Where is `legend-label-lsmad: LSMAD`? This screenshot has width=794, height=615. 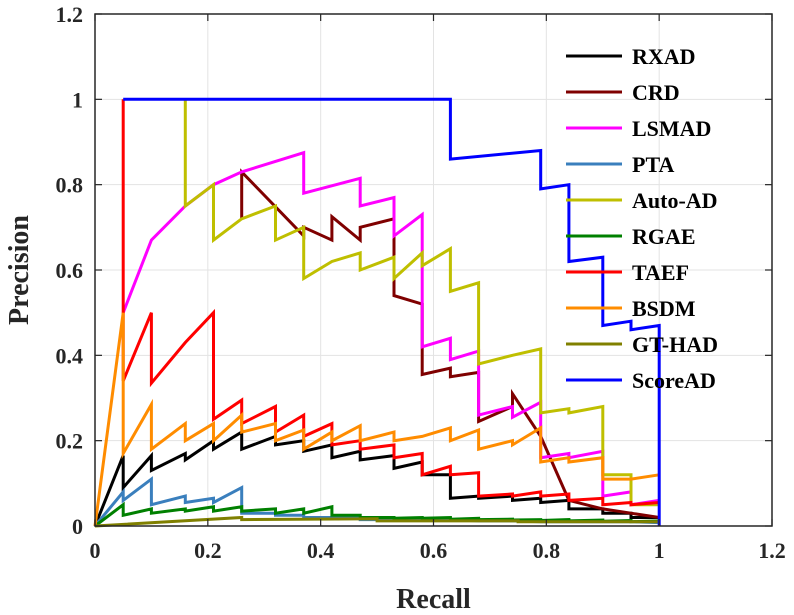 legend-label-lsmad: LSMAD is located at coordinates (671, 128).